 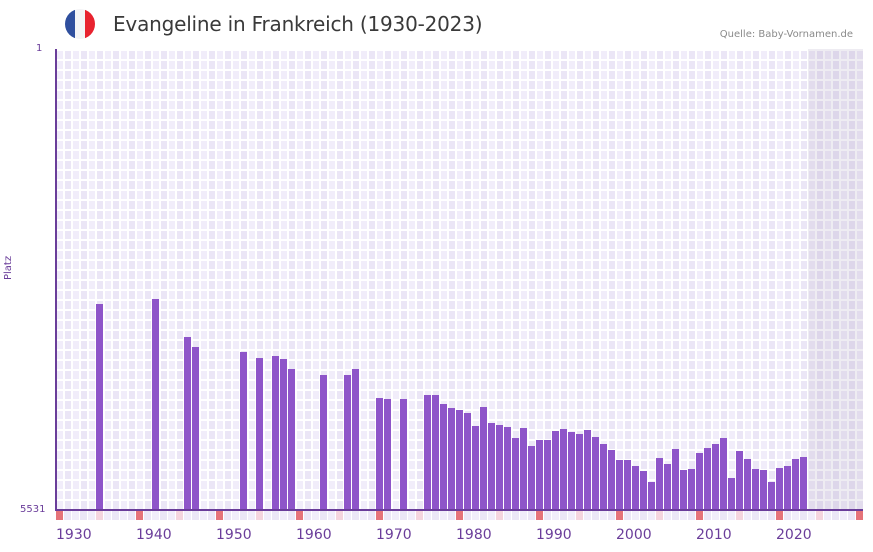 What do you see at coordinates (355, 439) in the screenshot?
I see `bar-1967` at bounding box center [355, 439].